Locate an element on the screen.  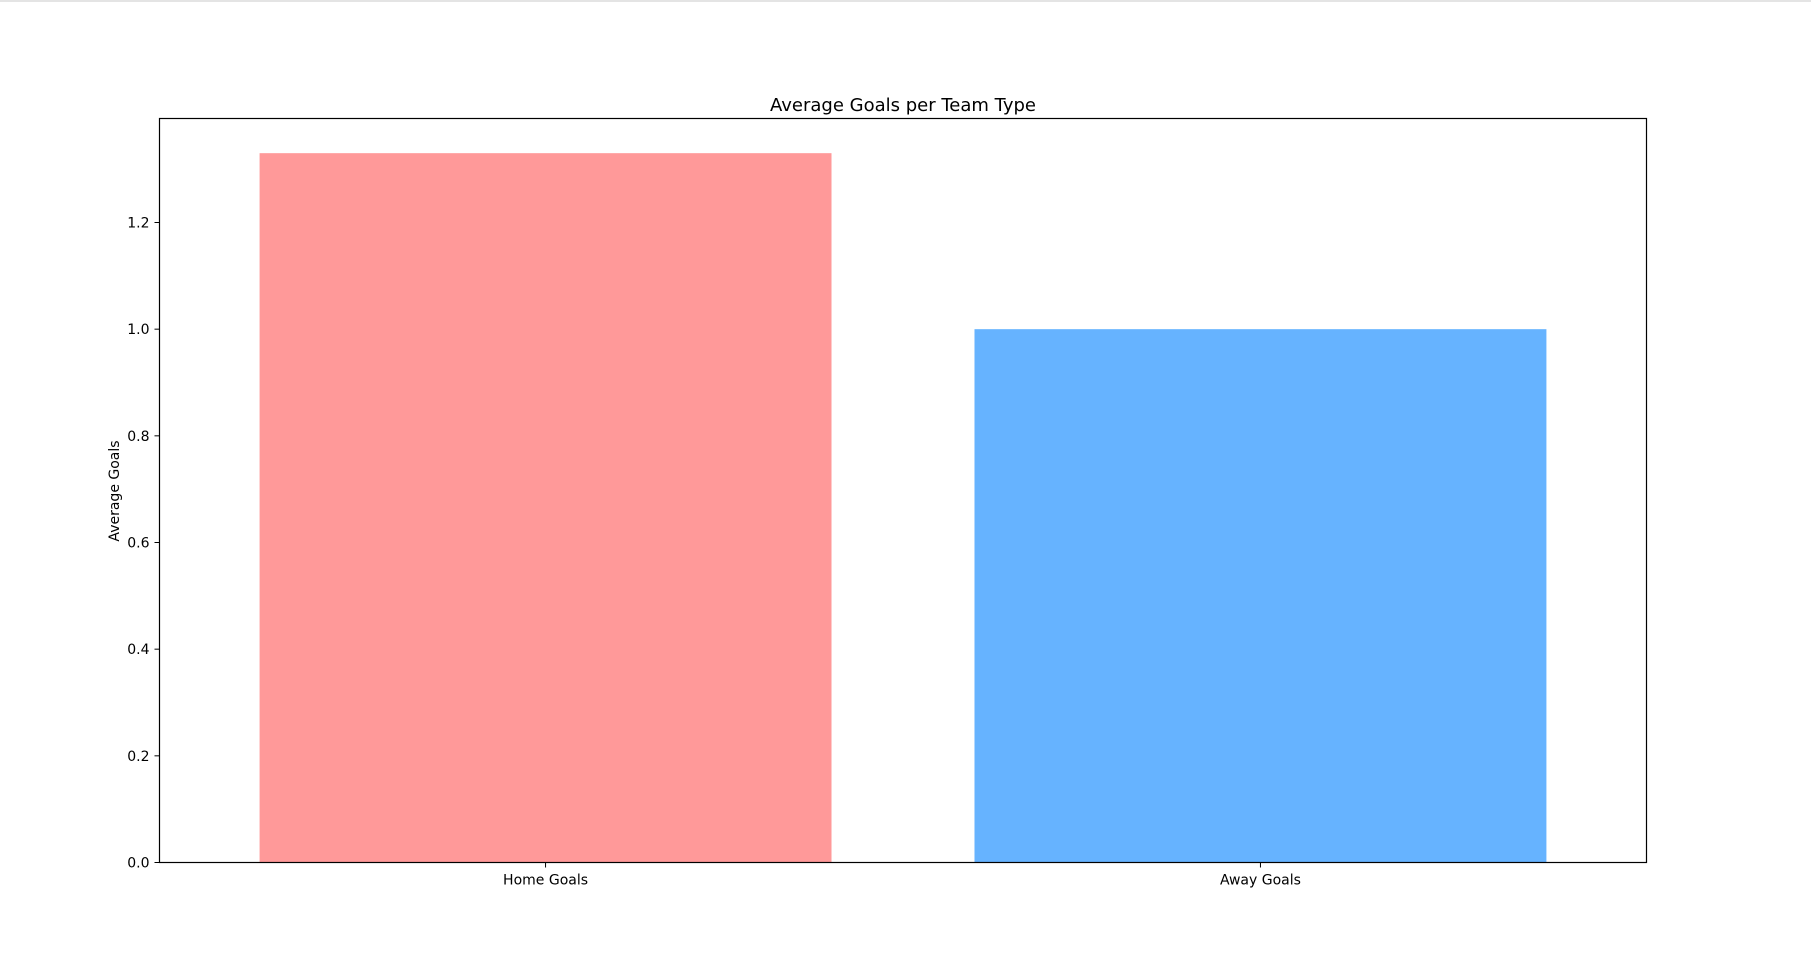
x-tick-label: Home Goals is located at coordinates (545, 881).